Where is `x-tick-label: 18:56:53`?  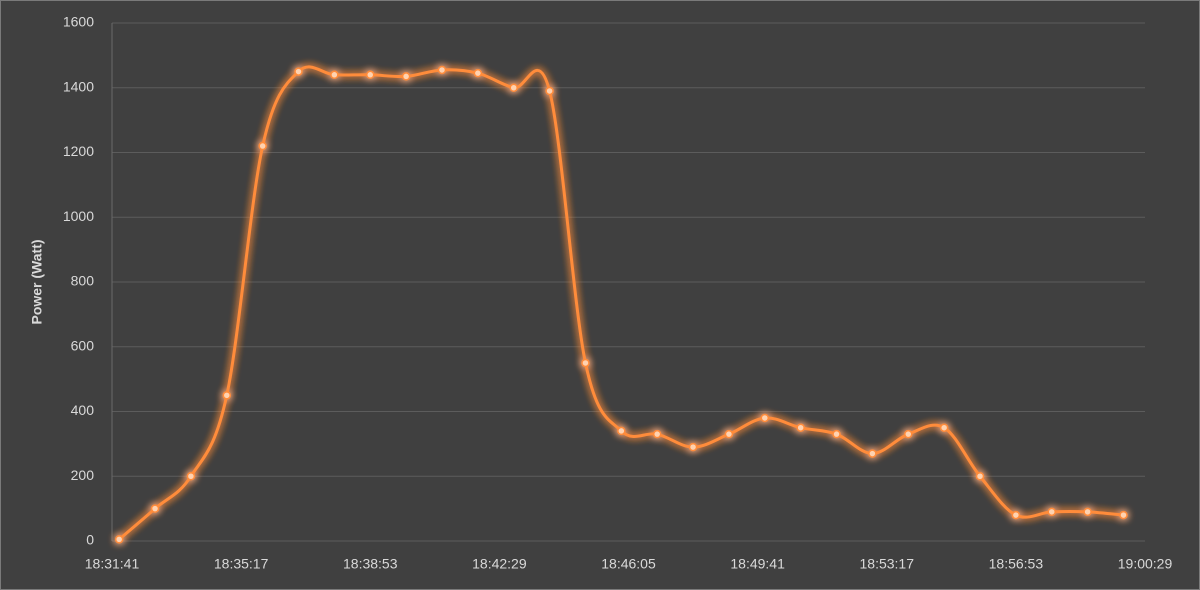
x-tick-label: 18:56:53 is located at coordinates (1016, 564).